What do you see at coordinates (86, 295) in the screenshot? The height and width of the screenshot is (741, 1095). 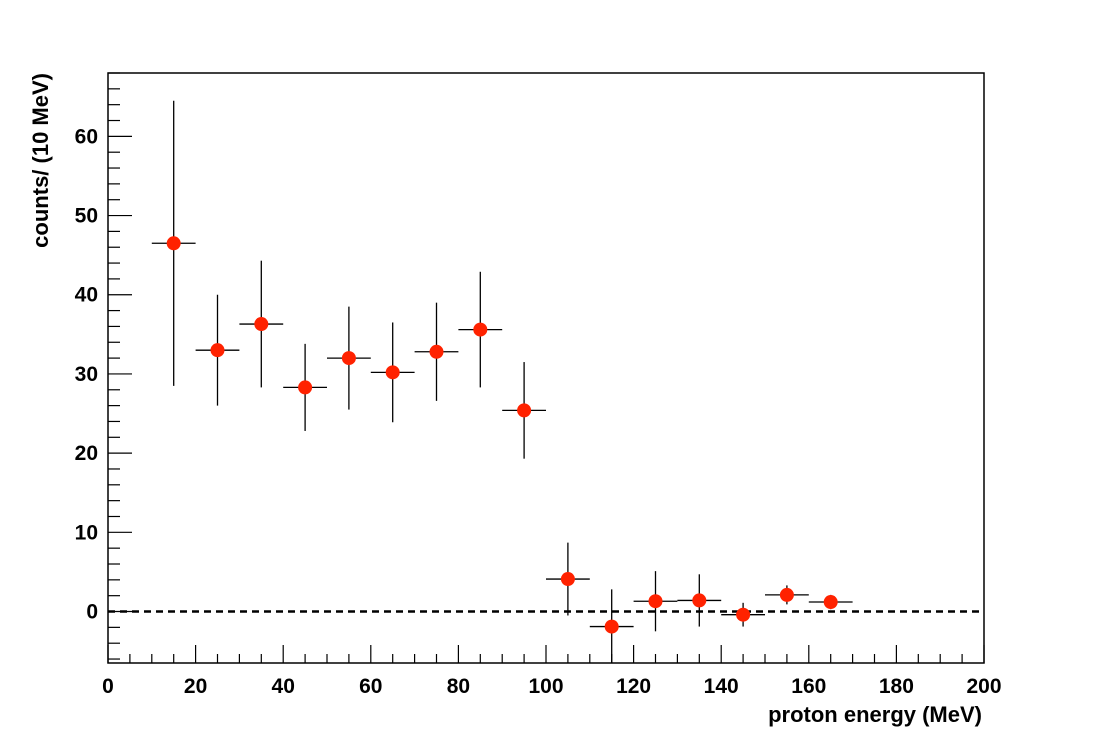 I see `y-tick-label: 40` at bounding box center [86, 295].